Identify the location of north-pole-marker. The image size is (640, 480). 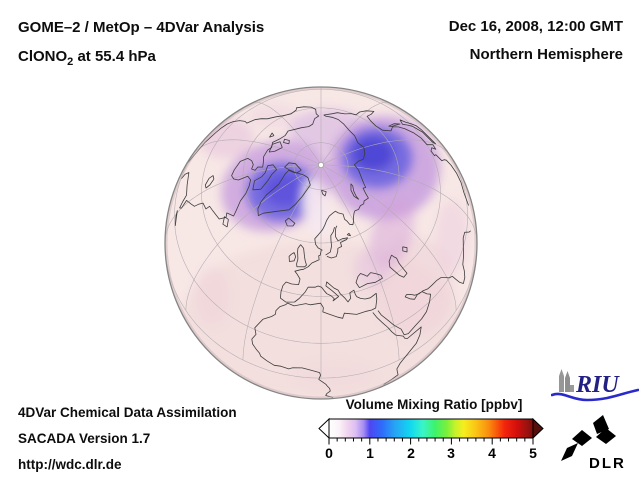
(321, 165).